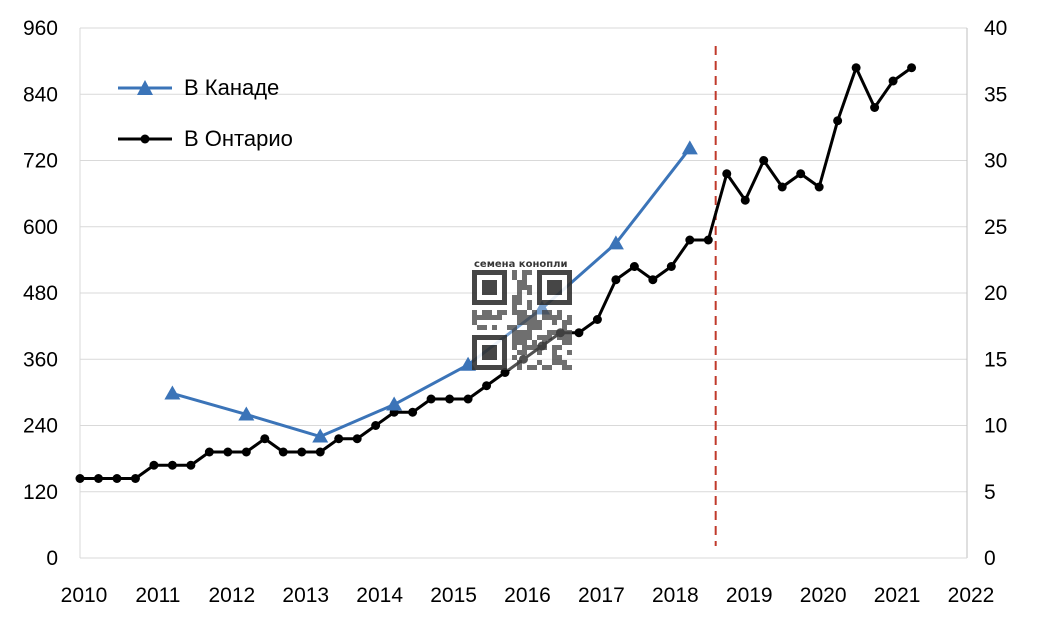  I want to click on y-right-tick-label: 20, so click(995, 293).